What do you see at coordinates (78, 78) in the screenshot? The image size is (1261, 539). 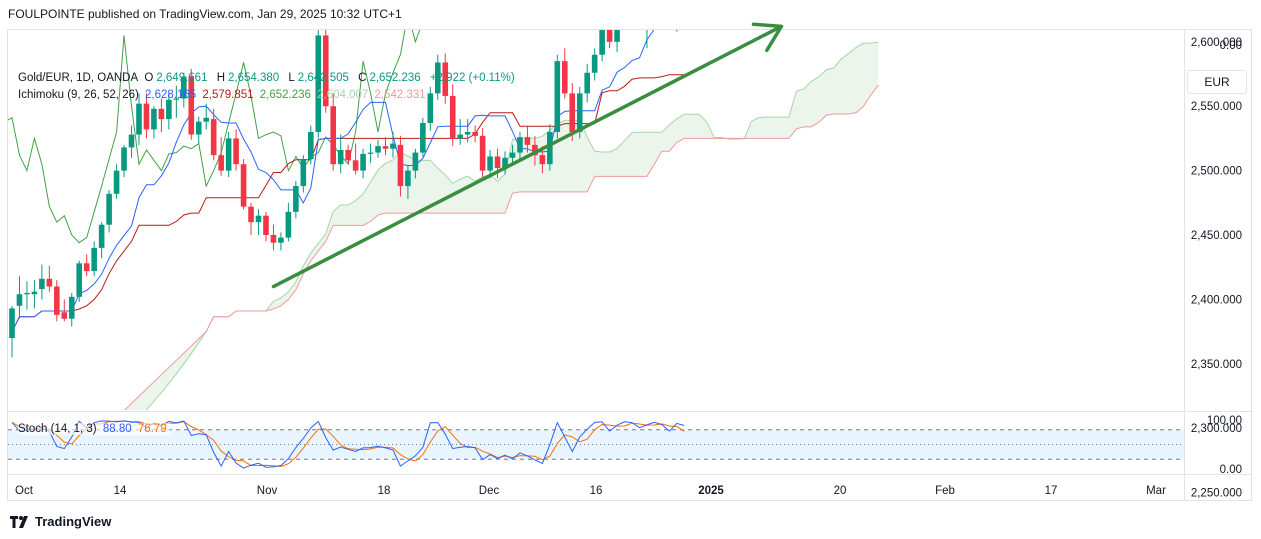 I see `symbol-label: Gold/EUR, 1D, OANDA` at bounding box center [78, 78].